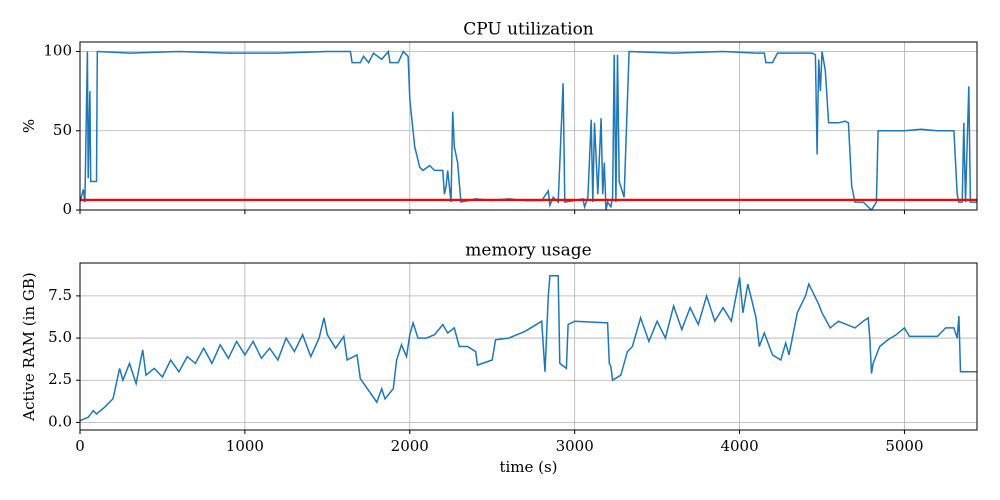 The image size is (1000, 500). What do you see at coordinates (245, 446) in the screenshot?
I see `x-tick-label: 1000` at bounding box center [245, 446].